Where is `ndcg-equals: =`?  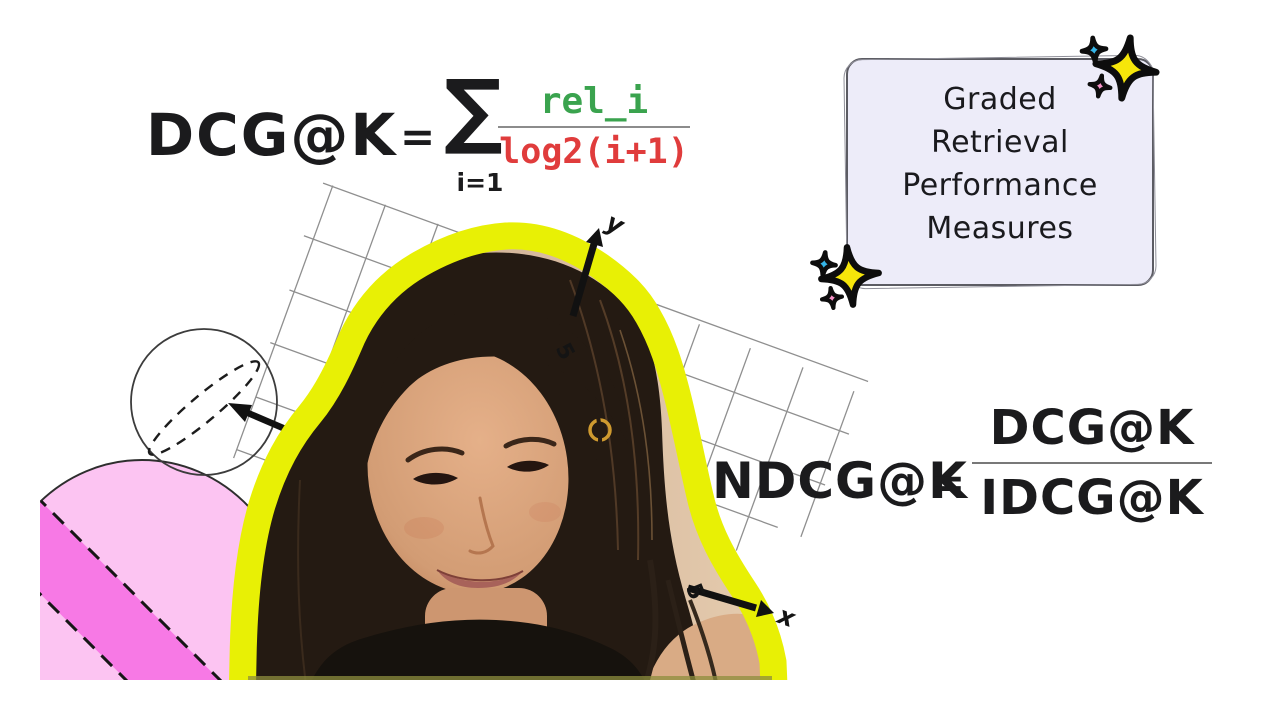 ndcg-equals: = is located at coordinates (948, 482).